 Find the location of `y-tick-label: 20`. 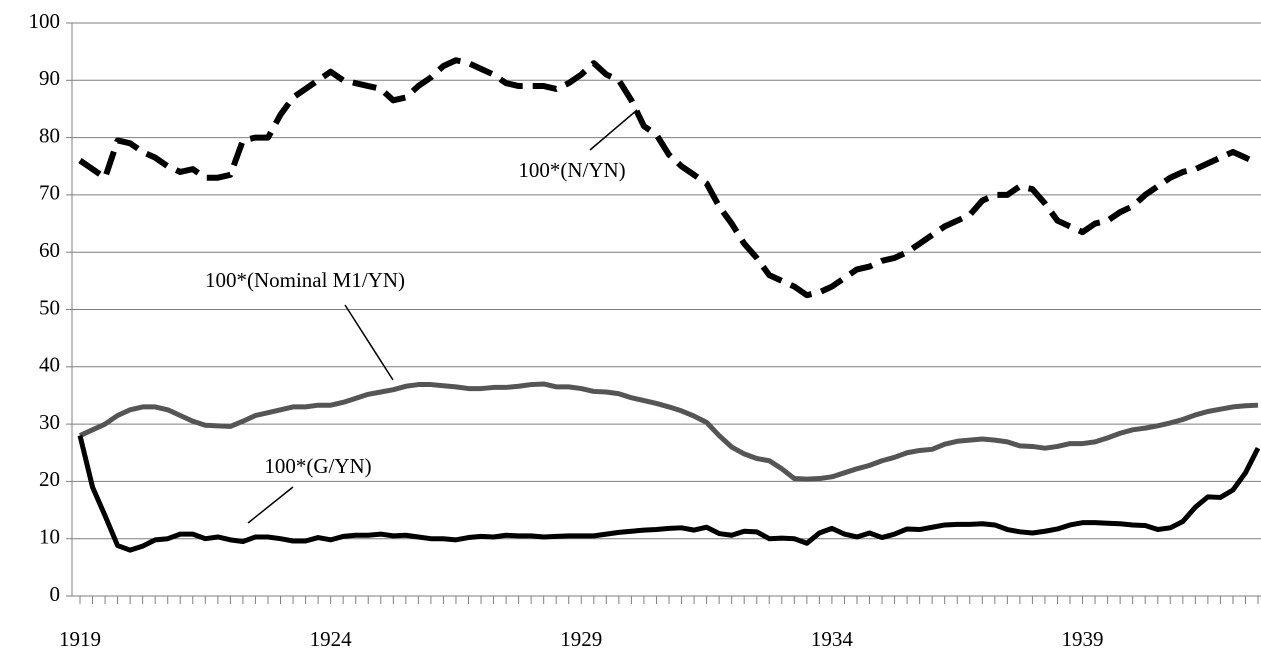

y-tick-label: 20 is located at coordinates (49, 479).